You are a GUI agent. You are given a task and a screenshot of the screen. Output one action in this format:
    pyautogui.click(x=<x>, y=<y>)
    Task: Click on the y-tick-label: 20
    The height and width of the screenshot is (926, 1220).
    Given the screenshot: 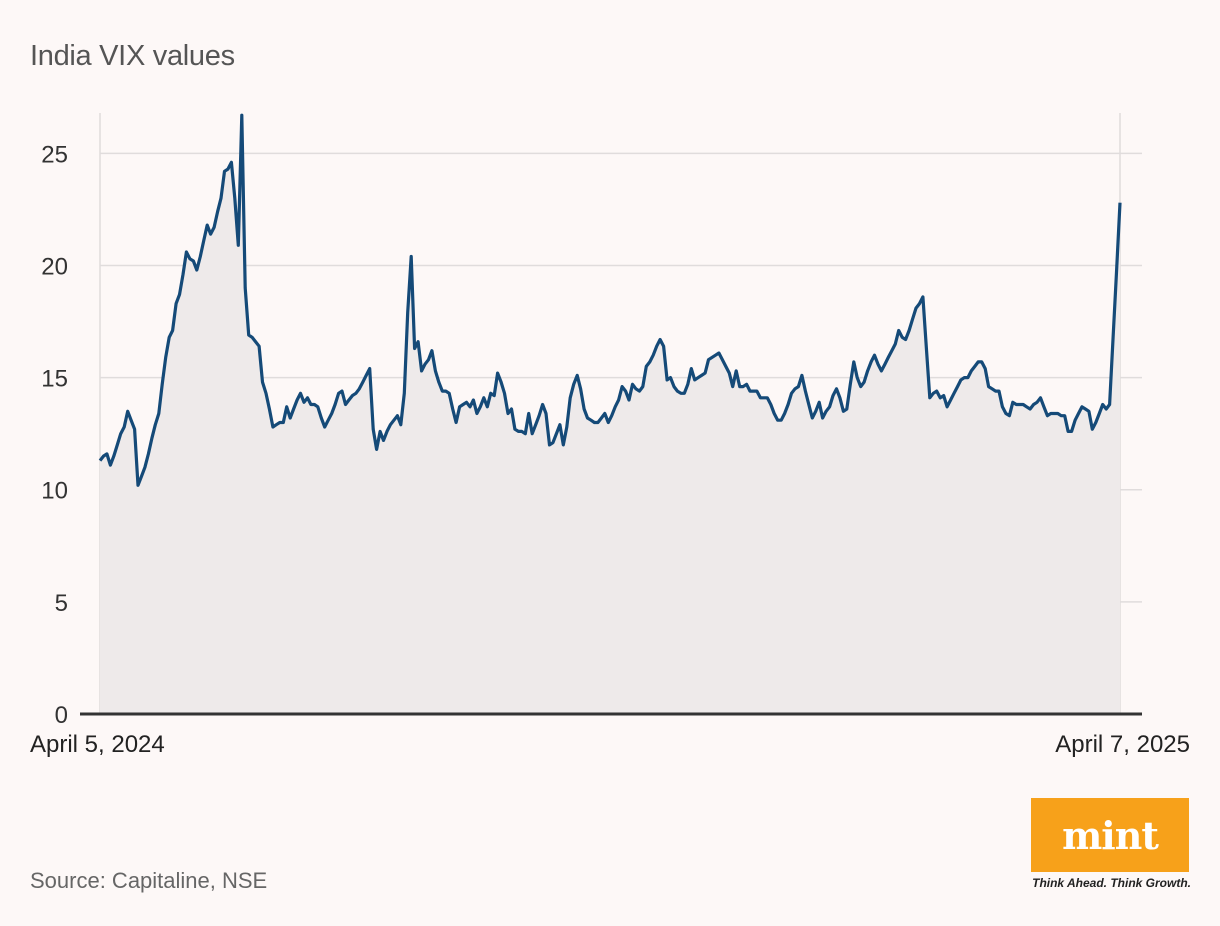 What is the action you would take?
    pyautogui.click(x=54, y=266)
    